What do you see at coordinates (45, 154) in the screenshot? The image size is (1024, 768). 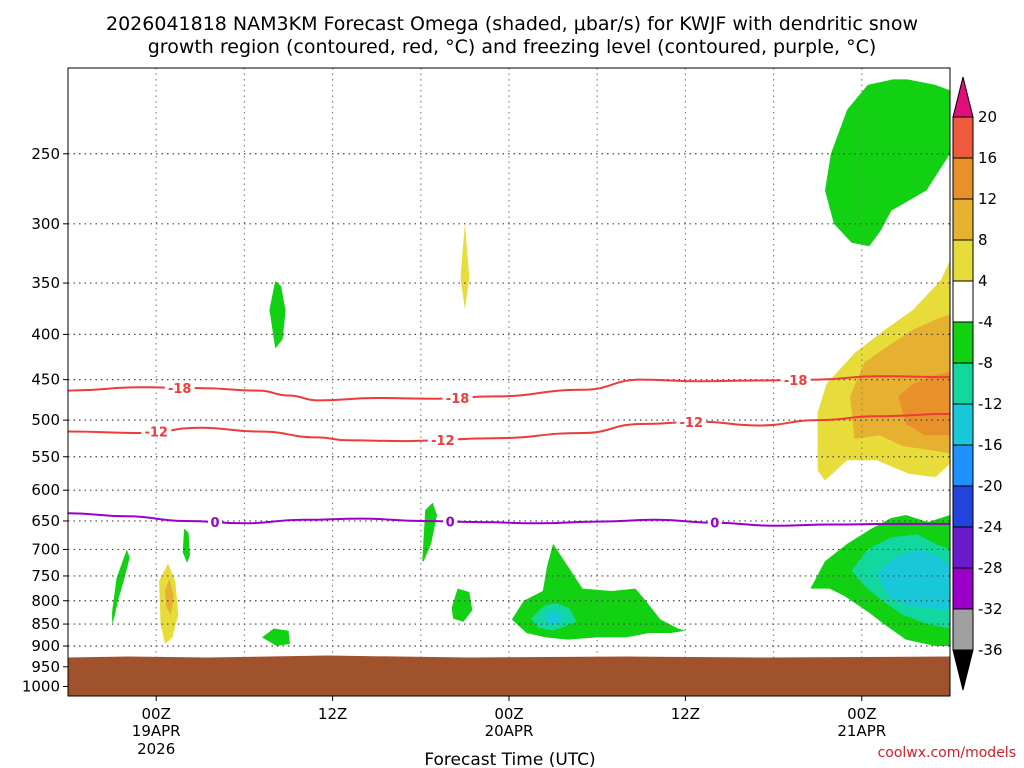 I see `y-tick-label: 250` at bounding box center [45, 154].